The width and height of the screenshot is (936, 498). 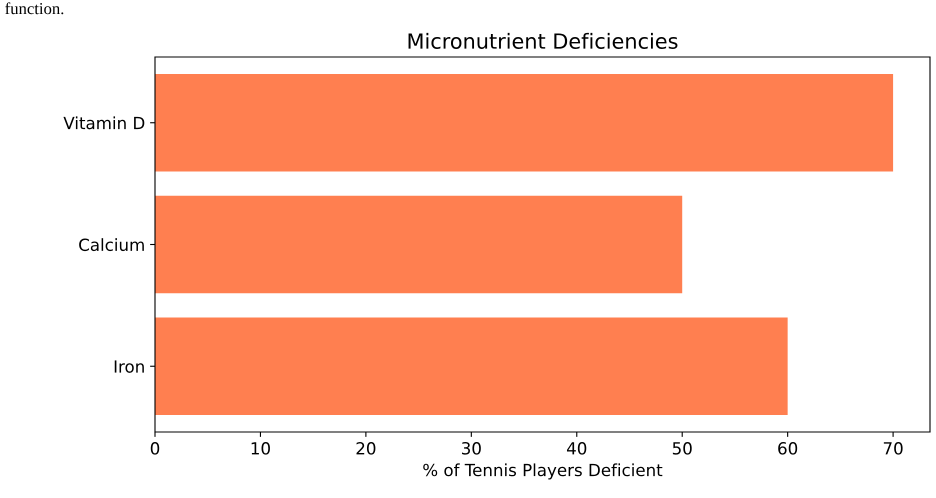 What do you see at coordinates (893, 448) in the screenshot?
I see `x-tick-label: 70` at bounding box center [893, 448].